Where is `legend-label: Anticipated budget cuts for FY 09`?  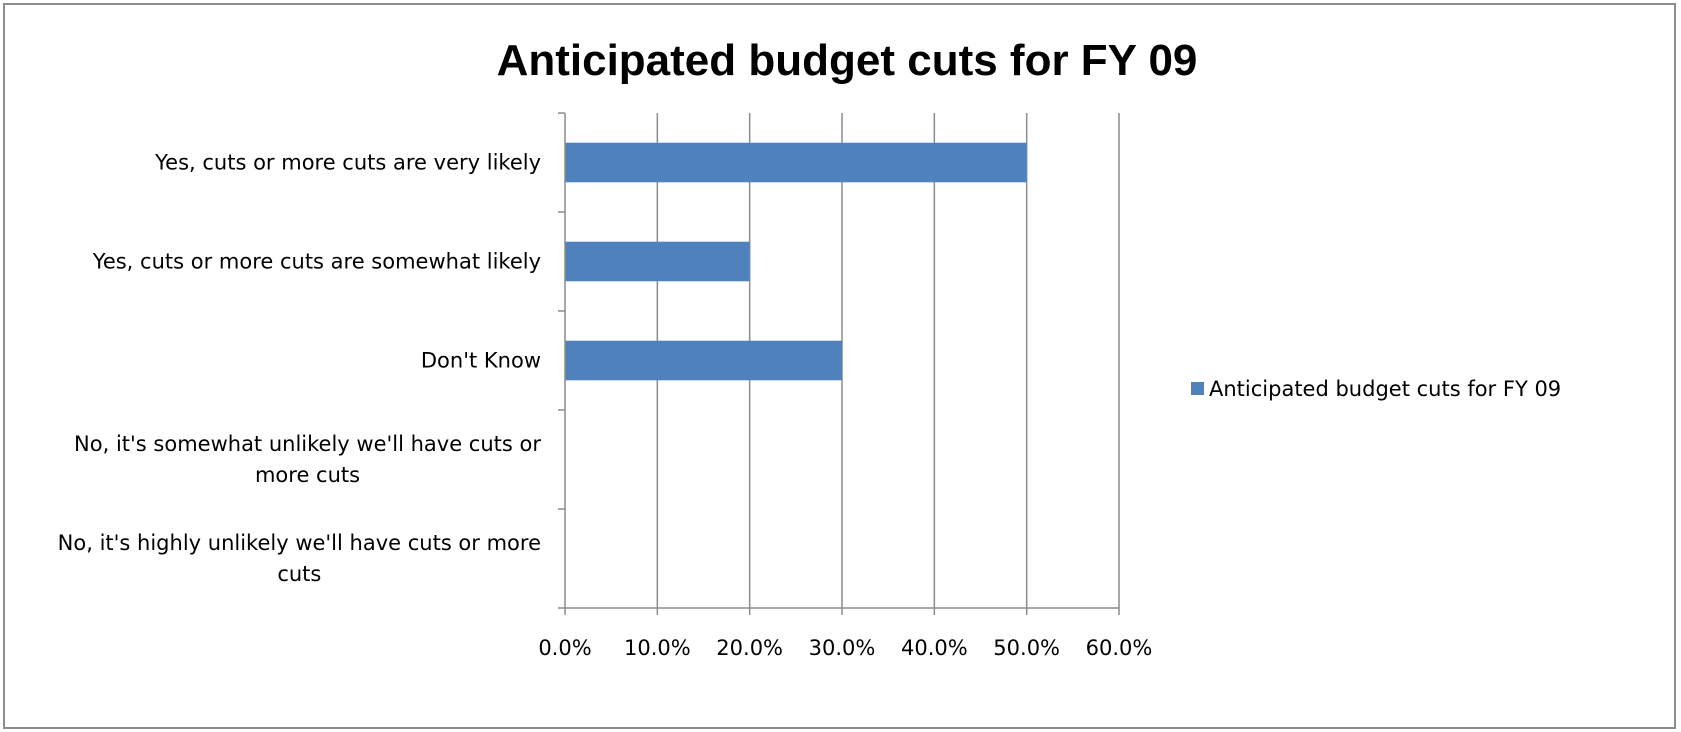 legend-label: Anticipated budget cuts for FY 09 is located at coordinates (1385, 389).